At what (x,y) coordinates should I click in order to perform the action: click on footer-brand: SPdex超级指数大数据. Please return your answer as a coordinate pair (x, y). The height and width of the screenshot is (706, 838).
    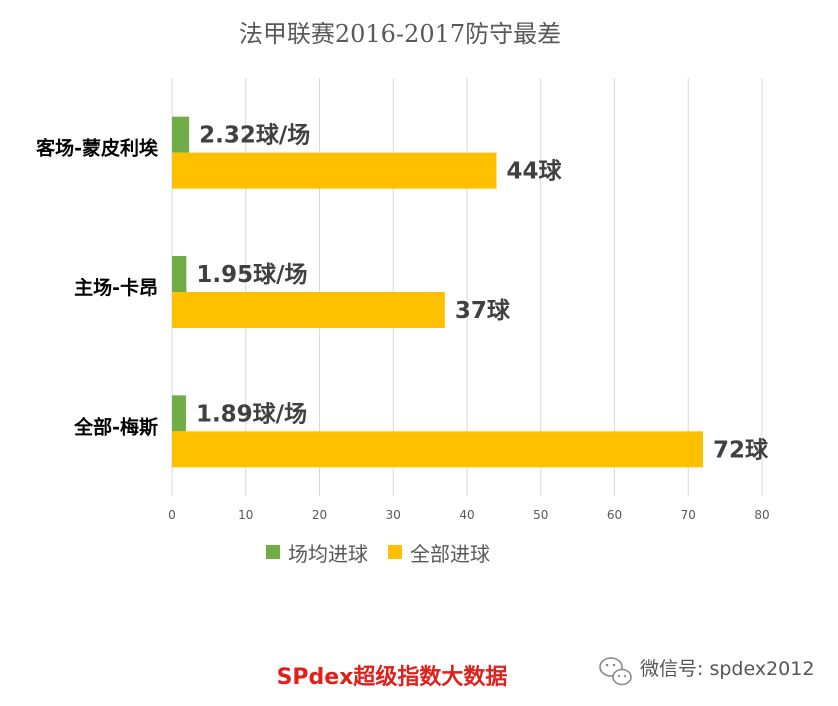
    Looking at the image, I should click on (392, 677).